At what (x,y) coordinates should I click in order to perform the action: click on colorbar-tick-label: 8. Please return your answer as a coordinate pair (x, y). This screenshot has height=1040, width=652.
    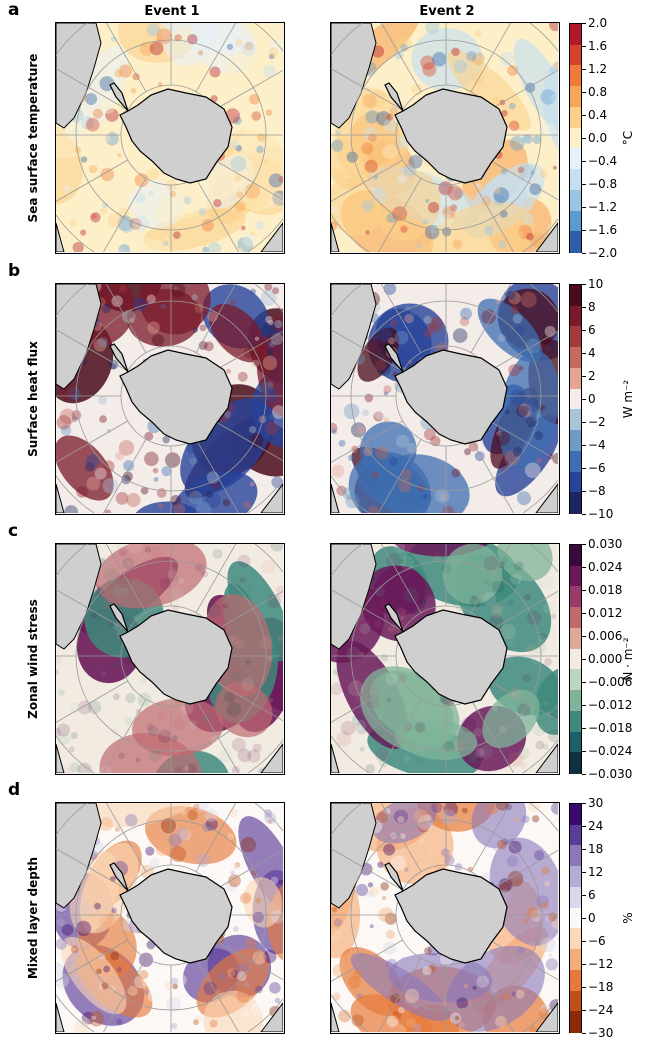
    Looking at the image, I should click on (592, 307).